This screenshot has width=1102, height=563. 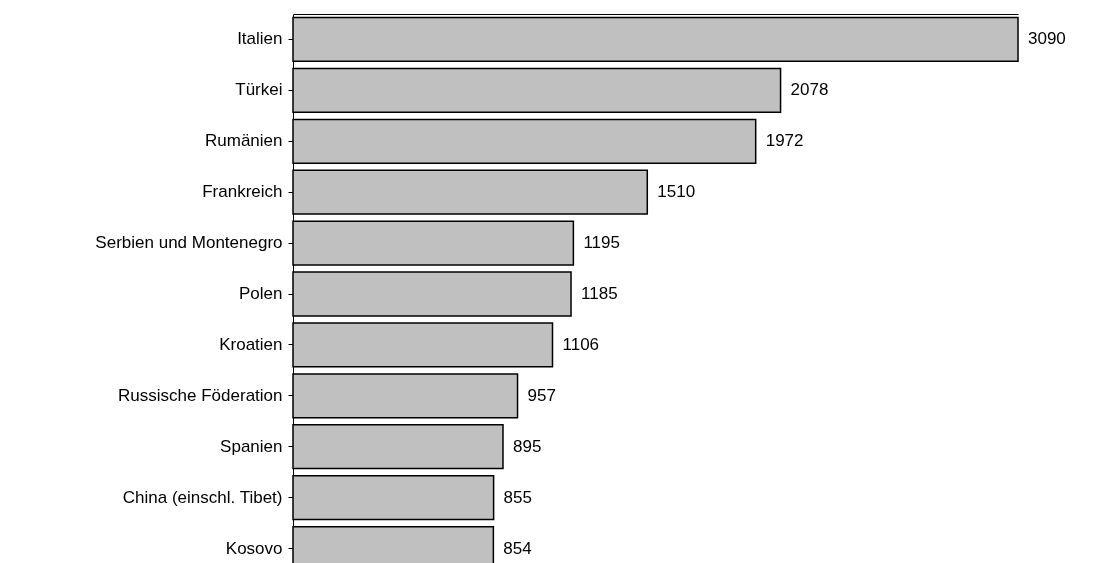 I want to click on data-label: 1195, so click(x=601, y=243).